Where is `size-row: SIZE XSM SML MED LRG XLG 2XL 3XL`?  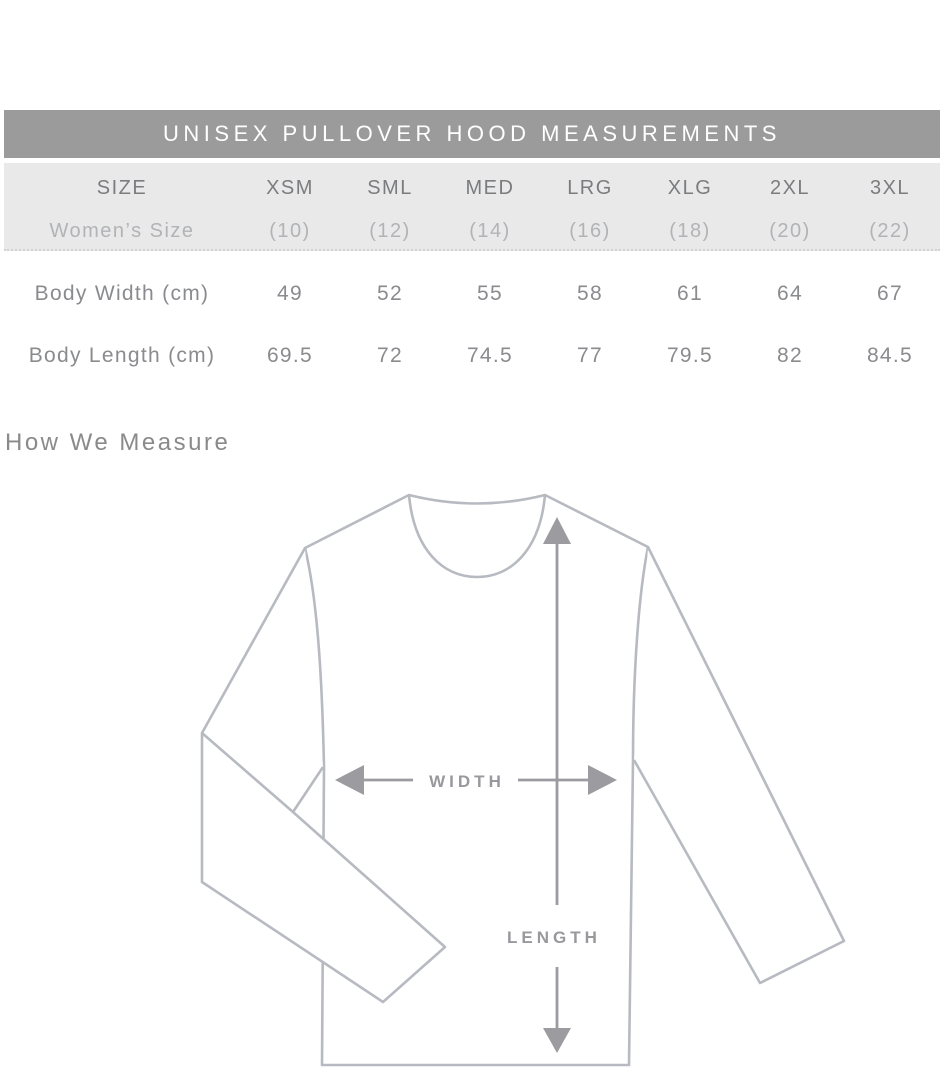
size-row: SIZE XSM SML MED LRG XLG 2XL 3XL is located at coordinates (472, 187).